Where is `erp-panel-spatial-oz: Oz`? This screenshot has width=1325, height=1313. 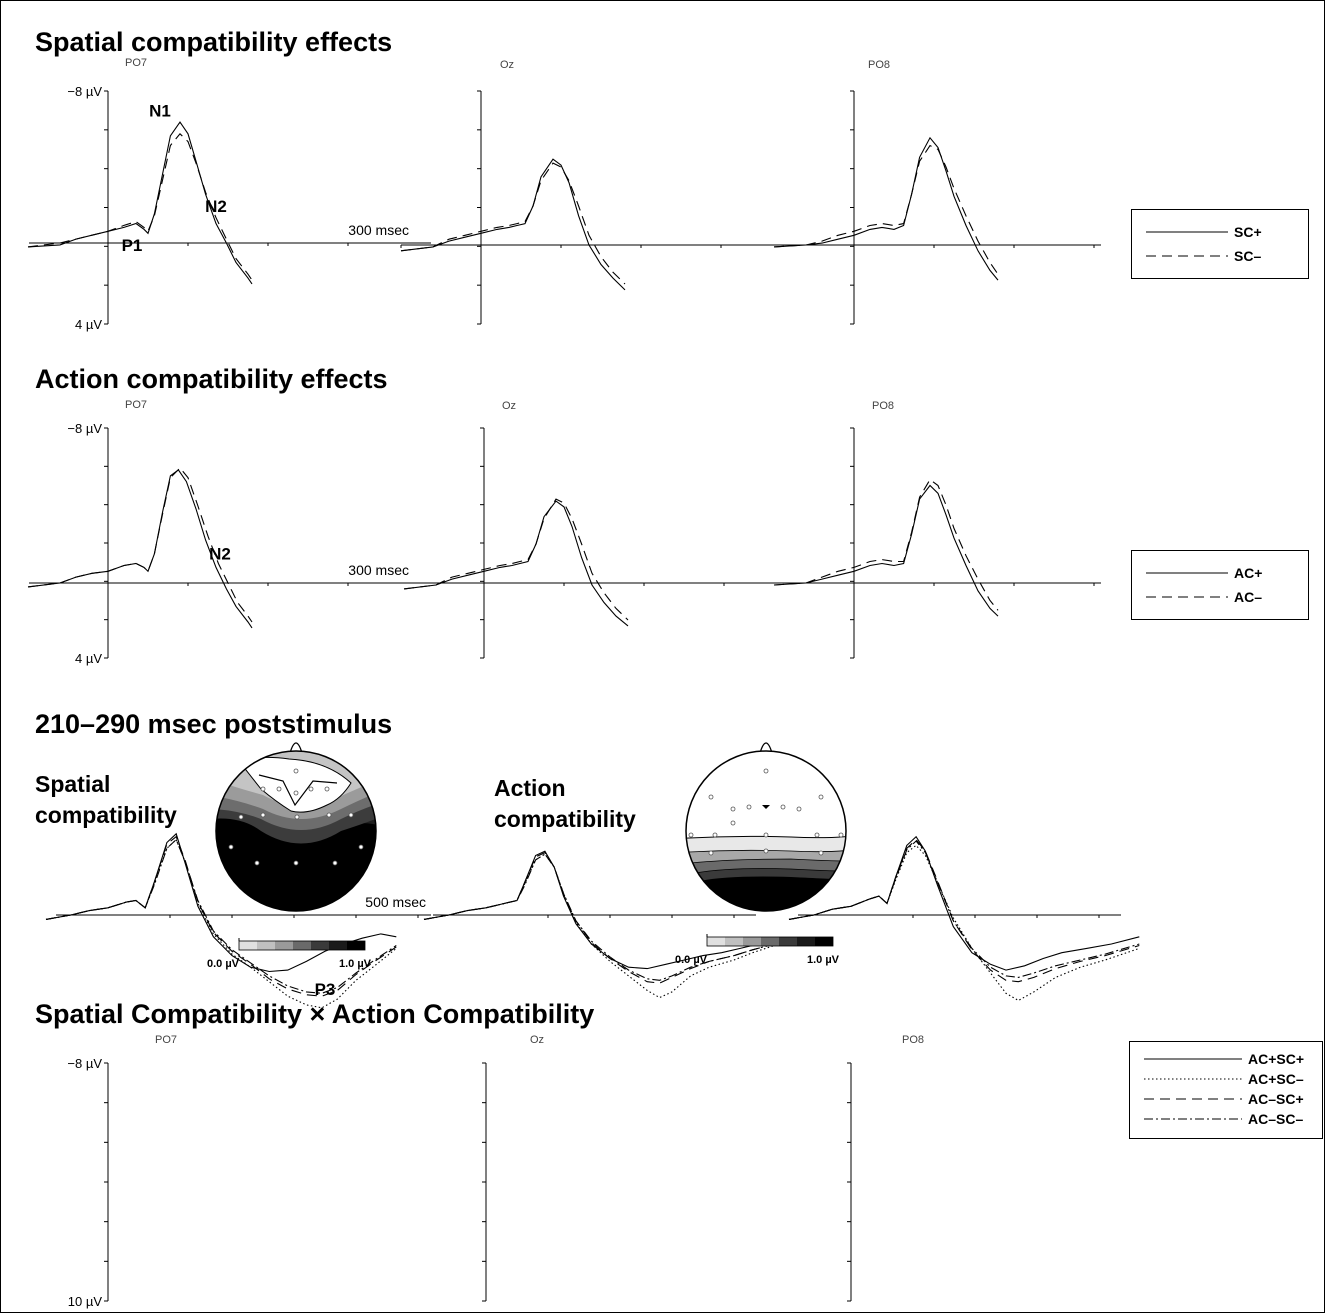 erp-panel-spatial-oz: Oz is located at coordinates (600, 192).